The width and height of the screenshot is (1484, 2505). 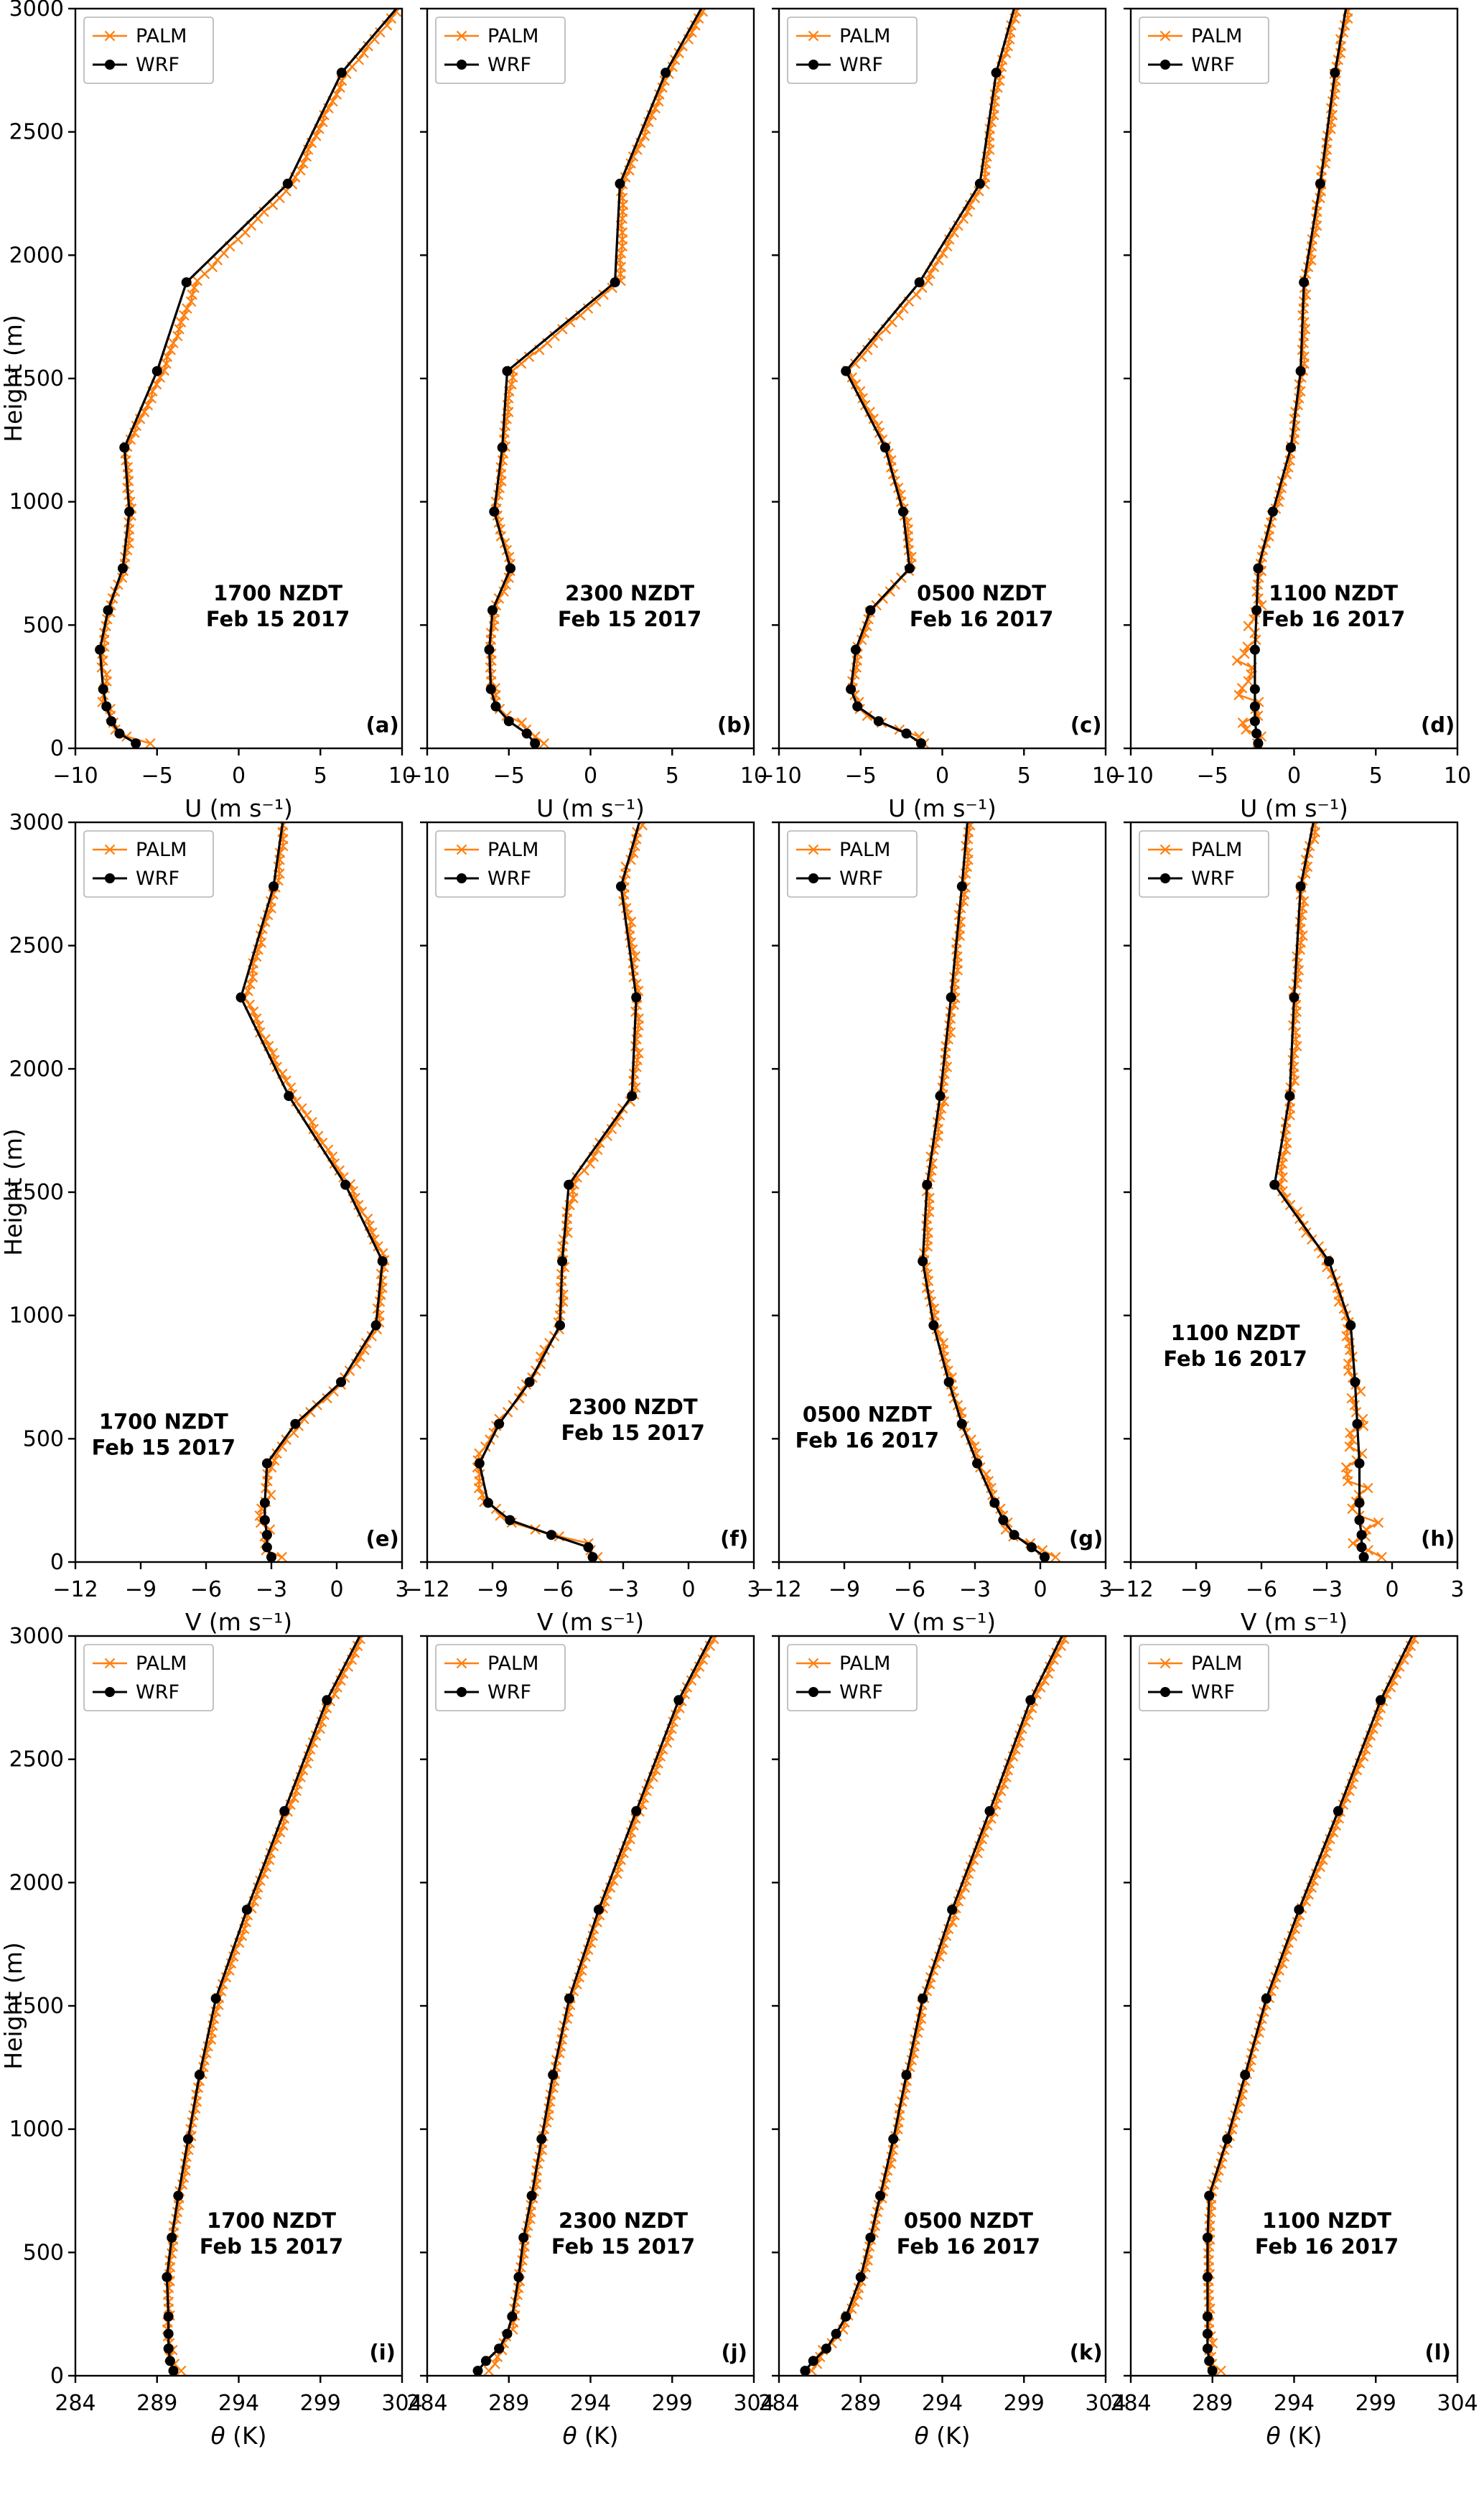 I want to click on time-label-line2: Feb 15 2017, so click(x=629, y=619).